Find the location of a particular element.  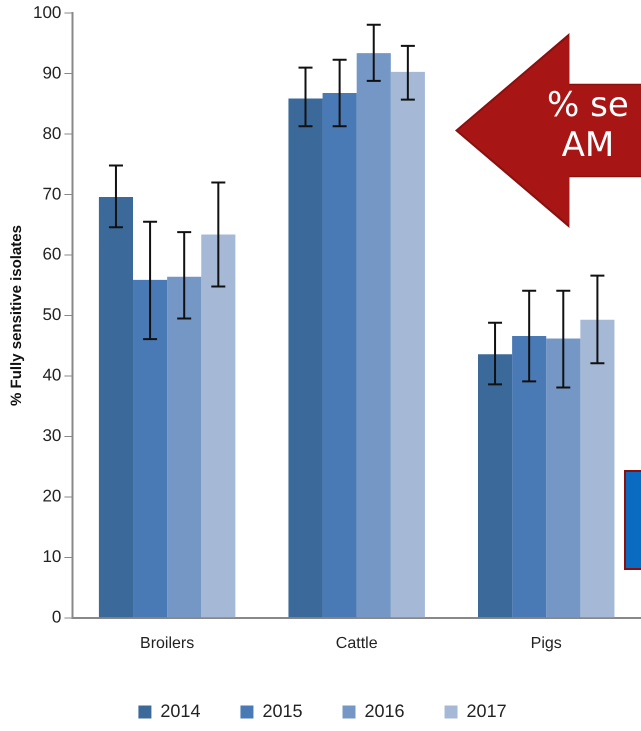

legend-label: 2015 is located at coordinates (282, 710).